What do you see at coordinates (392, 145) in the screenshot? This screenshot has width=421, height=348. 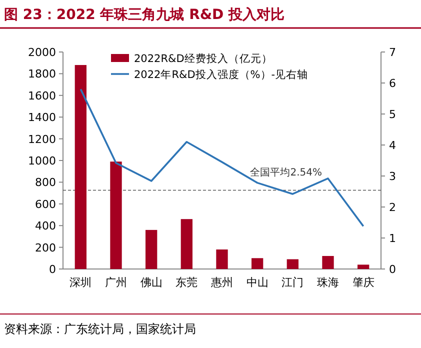 I see `y2-tick-label: 4` at bounding box center [392, 145].